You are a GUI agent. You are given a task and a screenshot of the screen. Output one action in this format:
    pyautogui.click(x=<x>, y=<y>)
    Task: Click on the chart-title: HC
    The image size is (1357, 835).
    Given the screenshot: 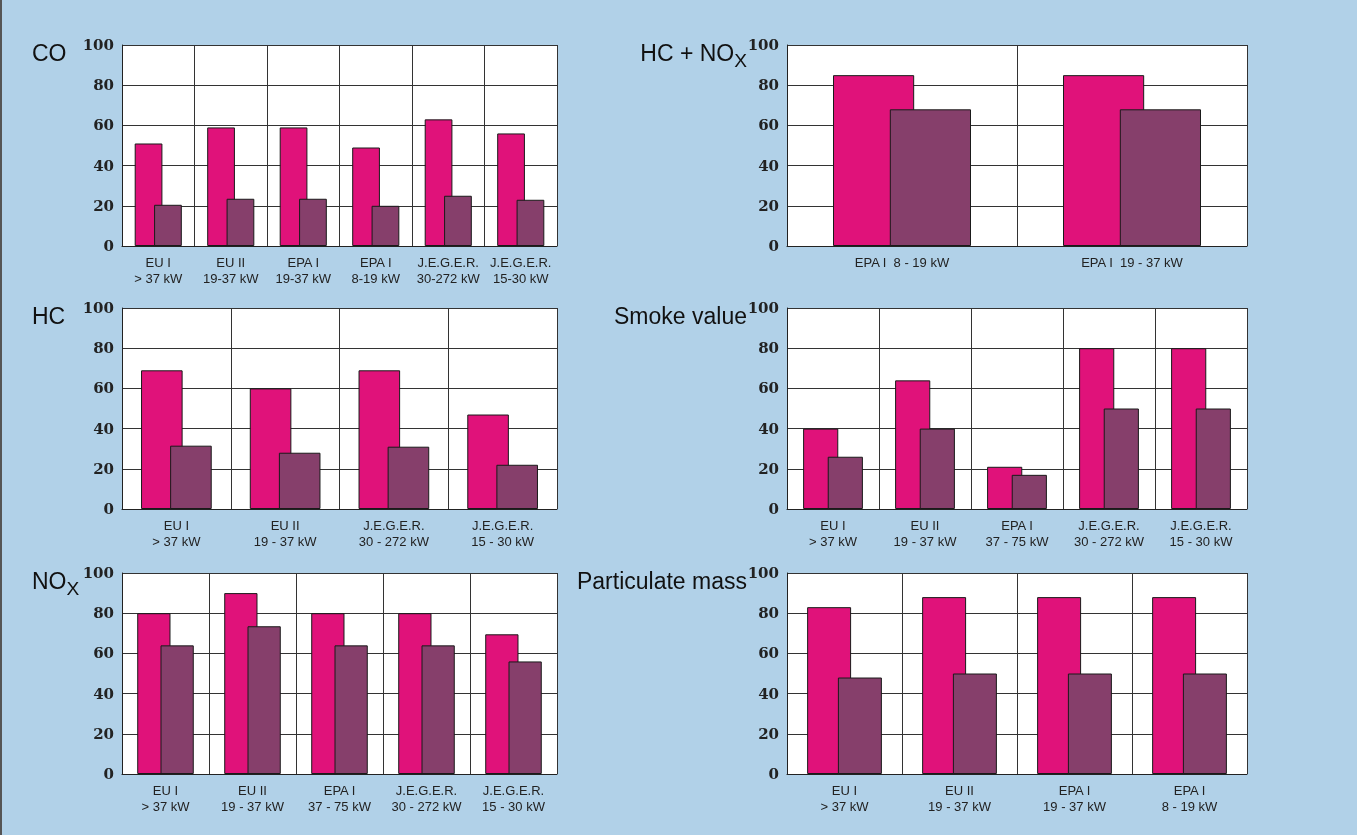 What is the action you would take?
    pyautogui.click(x=49, y=316)
    